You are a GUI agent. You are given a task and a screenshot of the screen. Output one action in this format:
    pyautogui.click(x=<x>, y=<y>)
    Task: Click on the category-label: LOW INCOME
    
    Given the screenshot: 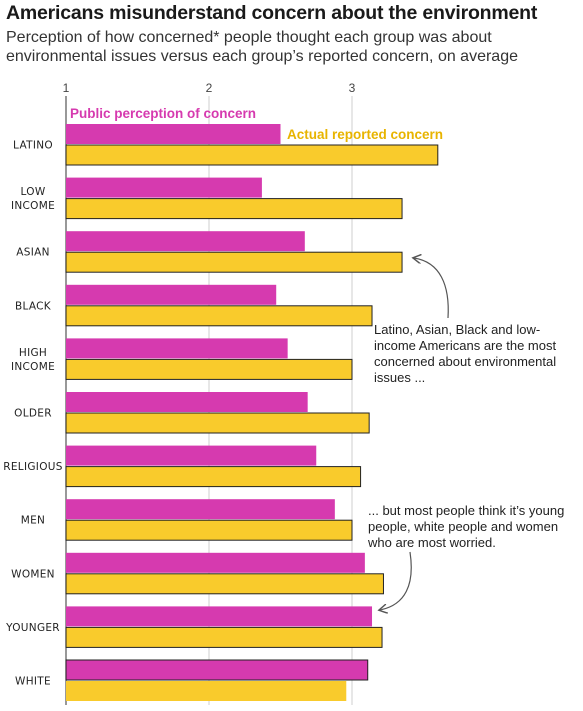 What is the action you would take?
    pyautogui.click(x=33, y=199)
    